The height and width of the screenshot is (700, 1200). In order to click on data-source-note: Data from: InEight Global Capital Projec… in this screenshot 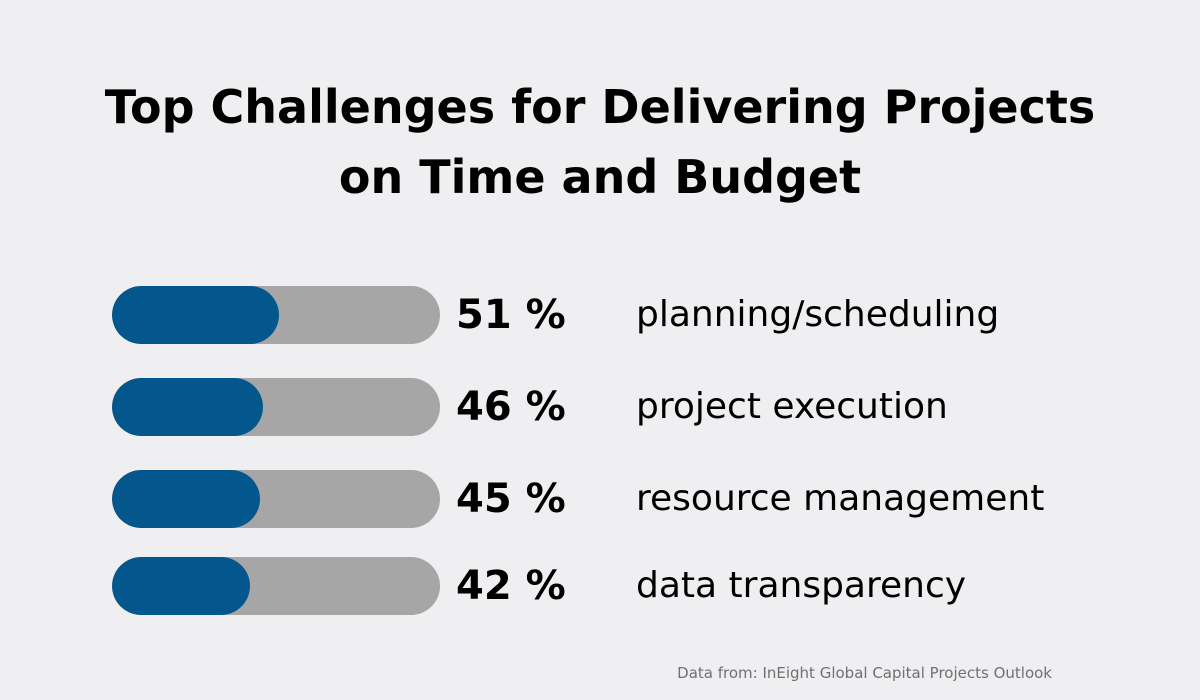, I will do `click(864, 673)`.